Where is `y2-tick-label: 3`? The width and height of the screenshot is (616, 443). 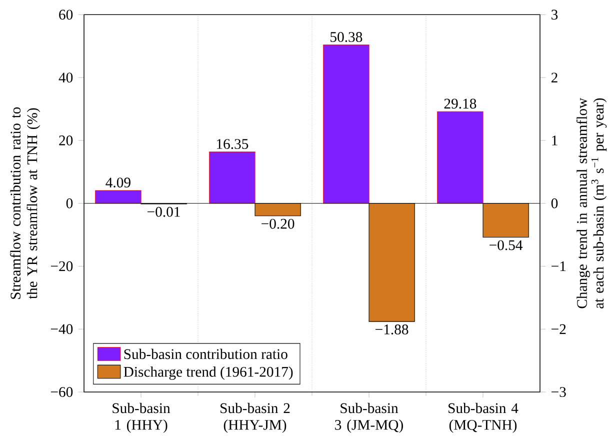 y2-tick-label: 3 is located at coordinates (555, 15).